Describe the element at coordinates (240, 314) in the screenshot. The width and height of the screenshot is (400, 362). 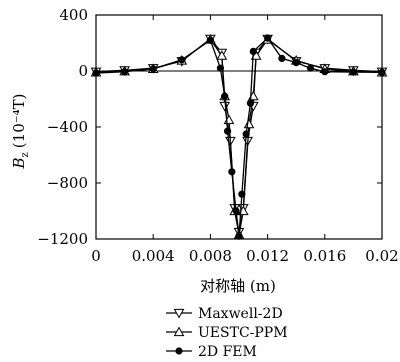
I see `legend-label: Maxwell-2D` at that location.